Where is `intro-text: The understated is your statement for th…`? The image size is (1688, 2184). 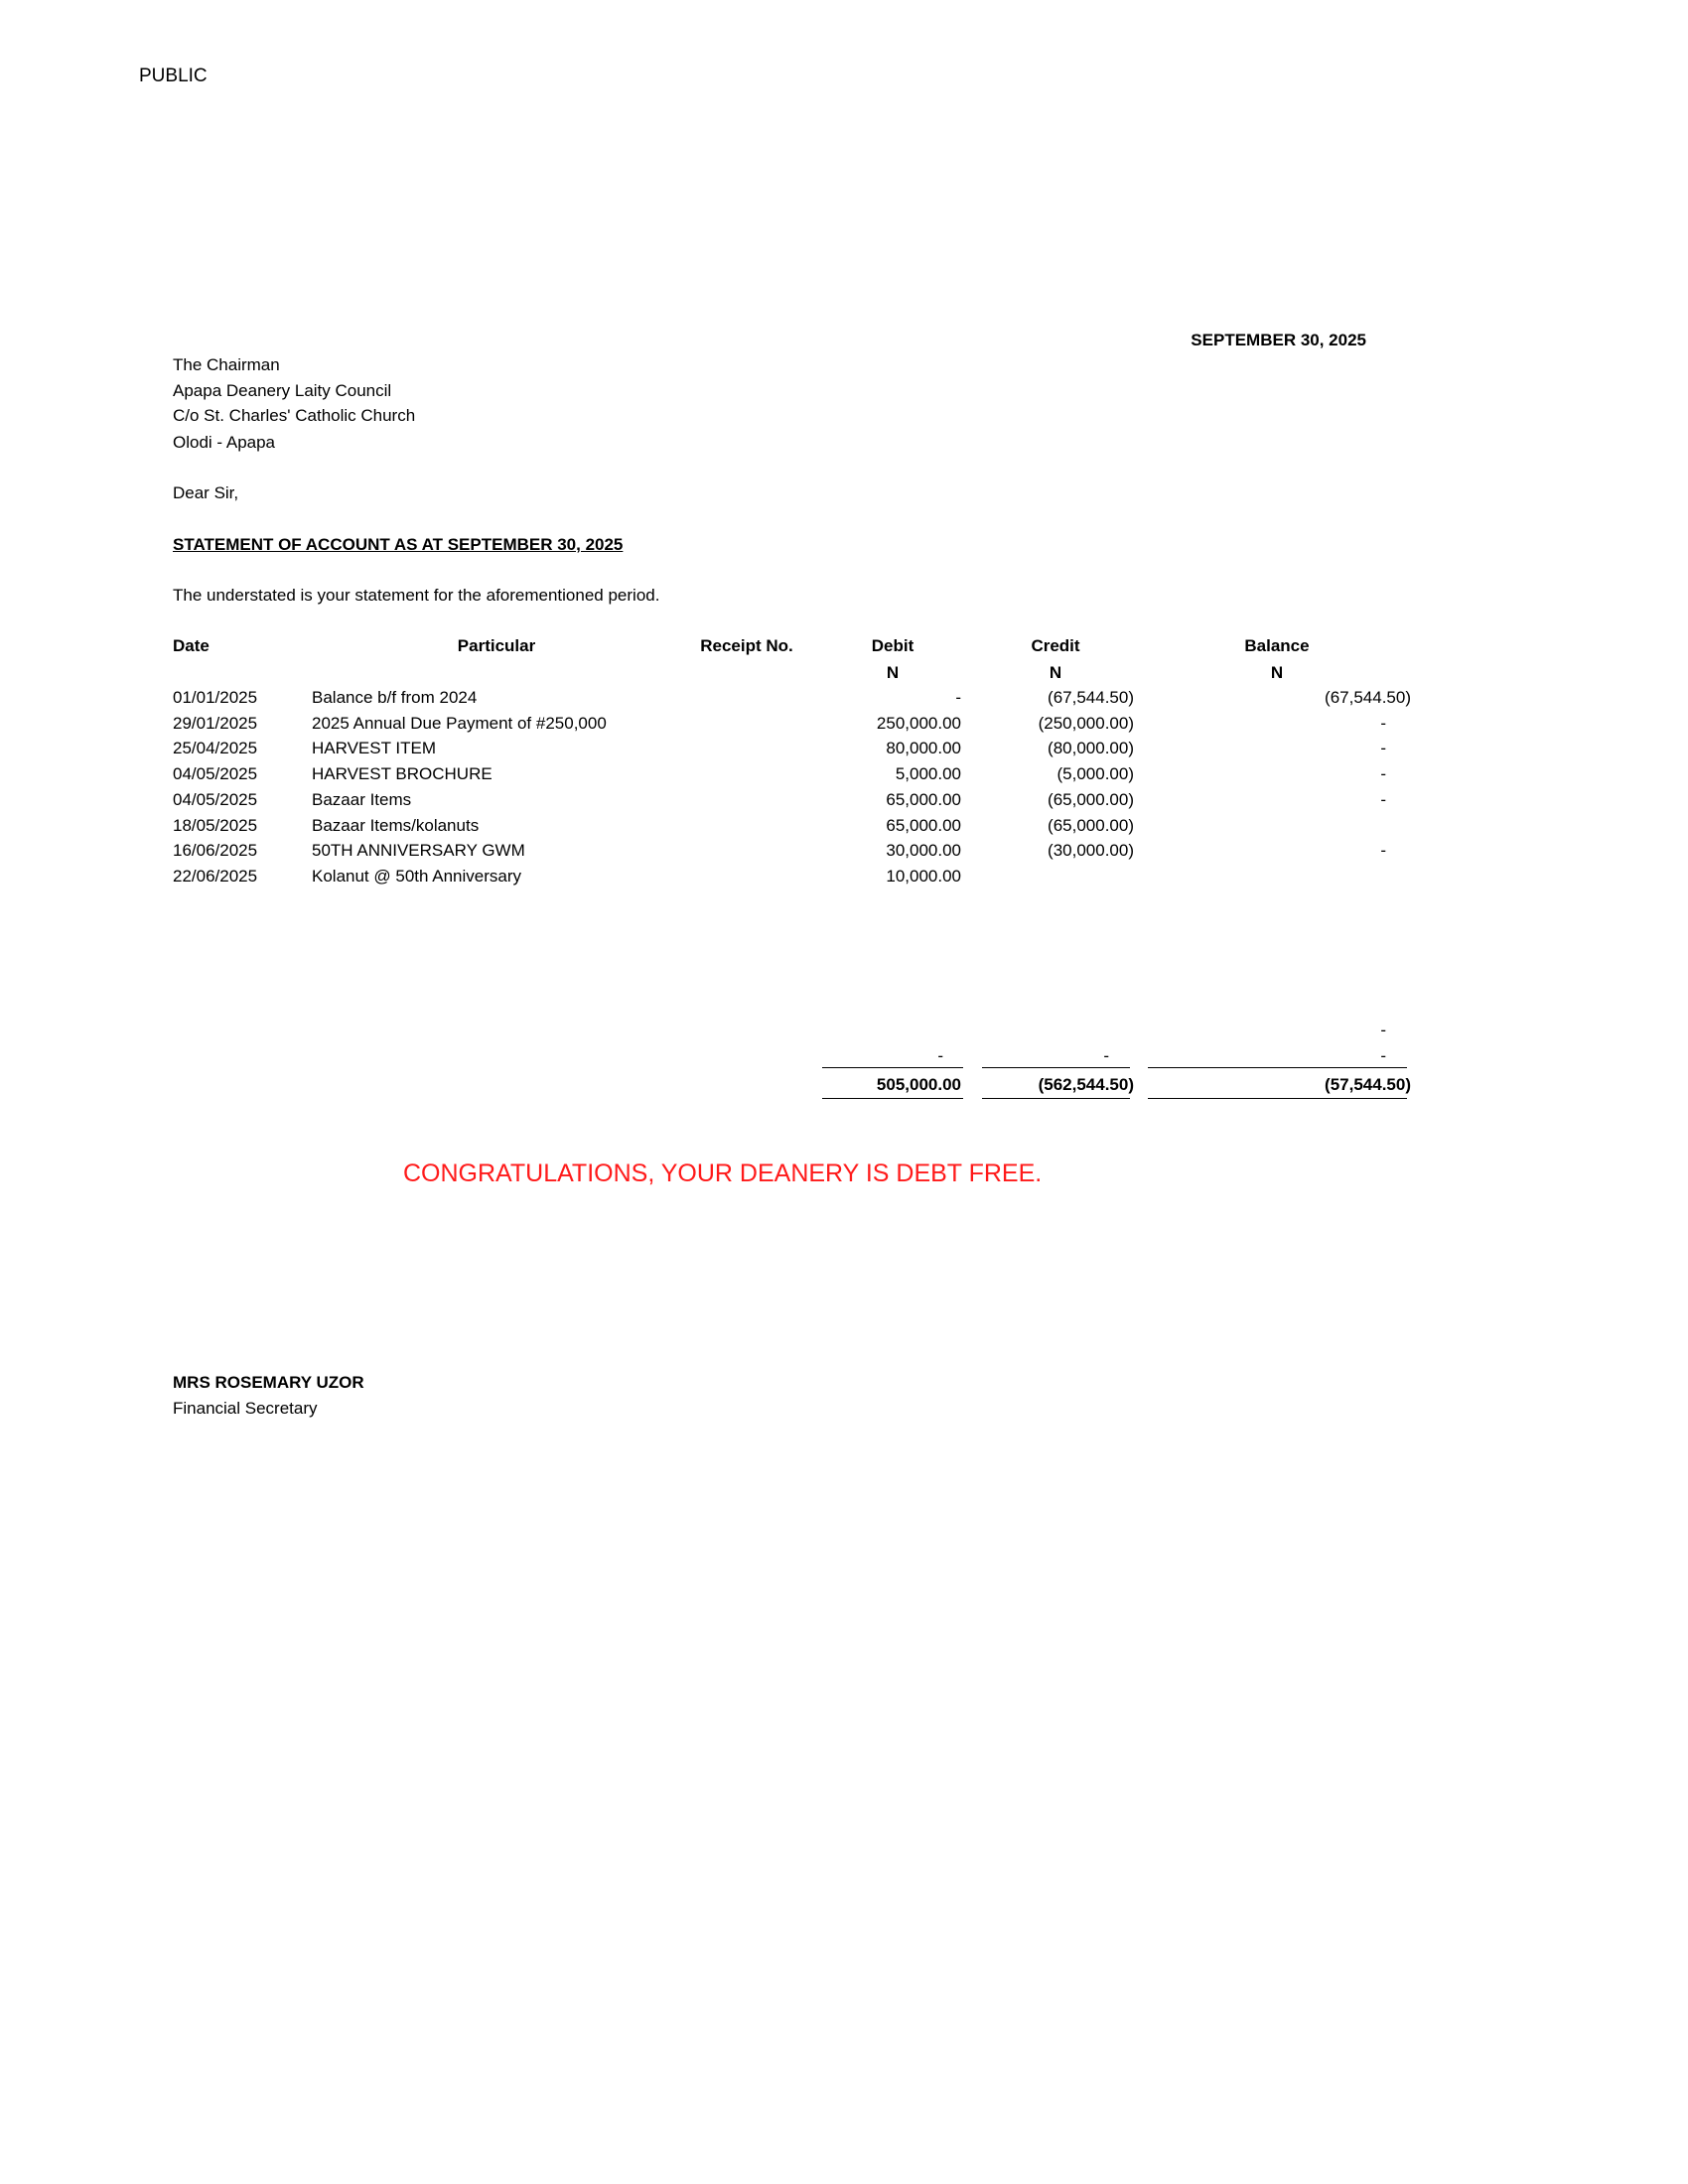 intro-text: The understated is your statement for th… is located at coordinates (416, 595).